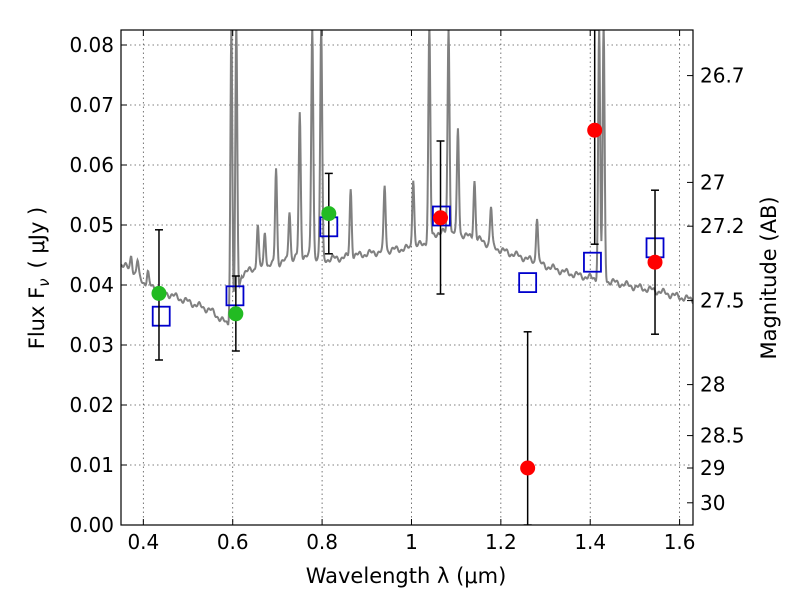 Image resolution: width=800 pixels, height=600 pixels. Describe the element at coordinates (91, 345) in the screenshot. I see `y-tick-label: 0.03` at that location.